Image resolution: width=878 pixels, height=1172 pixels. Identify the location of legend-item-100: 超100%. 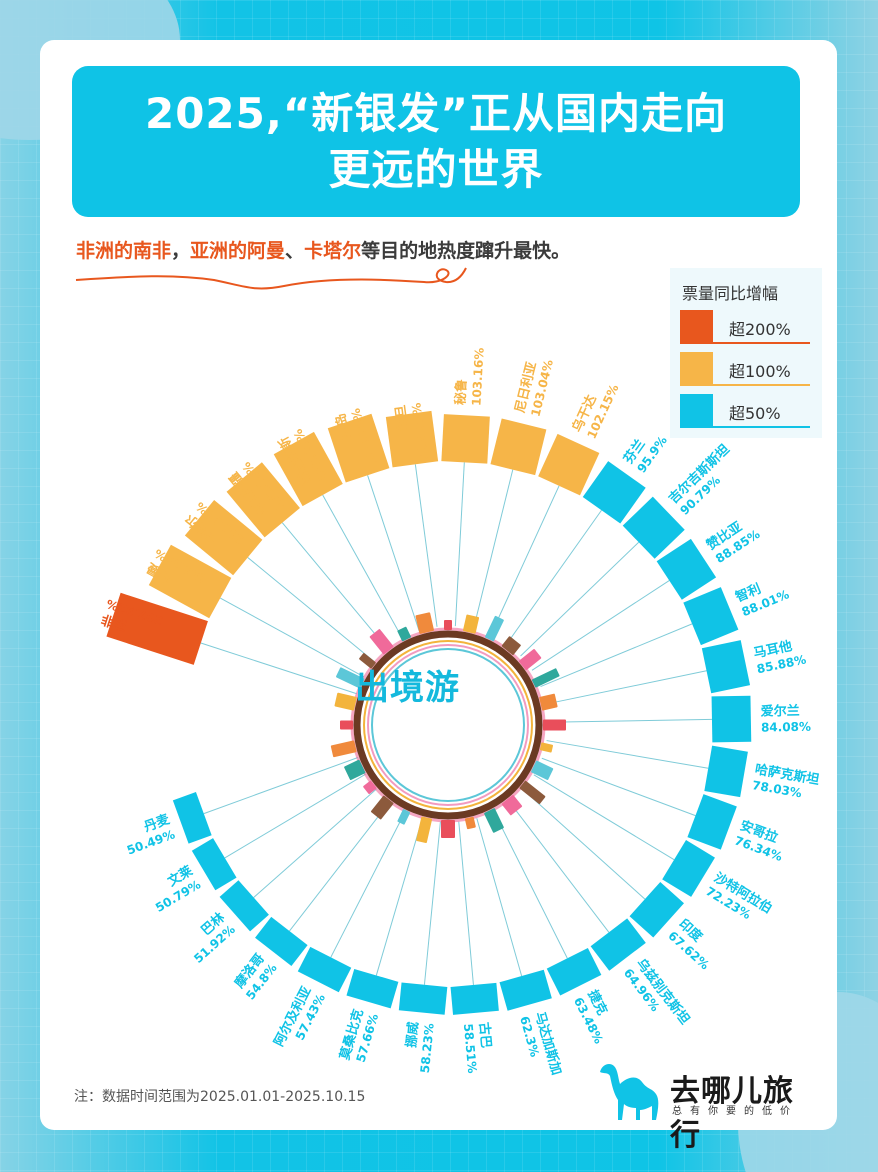
(745, 369).